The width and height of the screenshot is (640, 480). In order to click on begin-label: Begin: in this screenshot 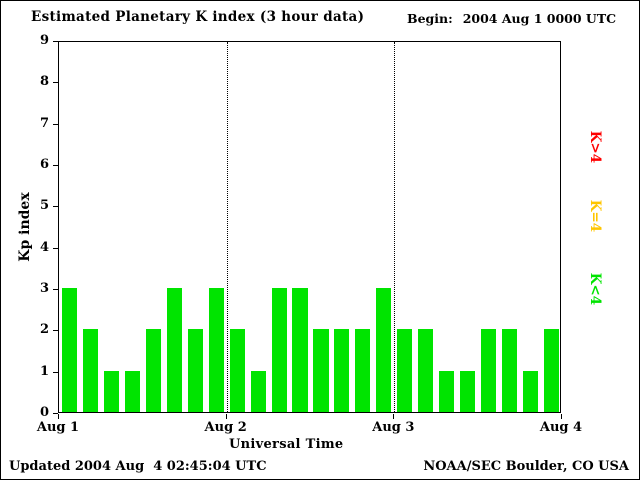, I will do `click(430, 18)`.